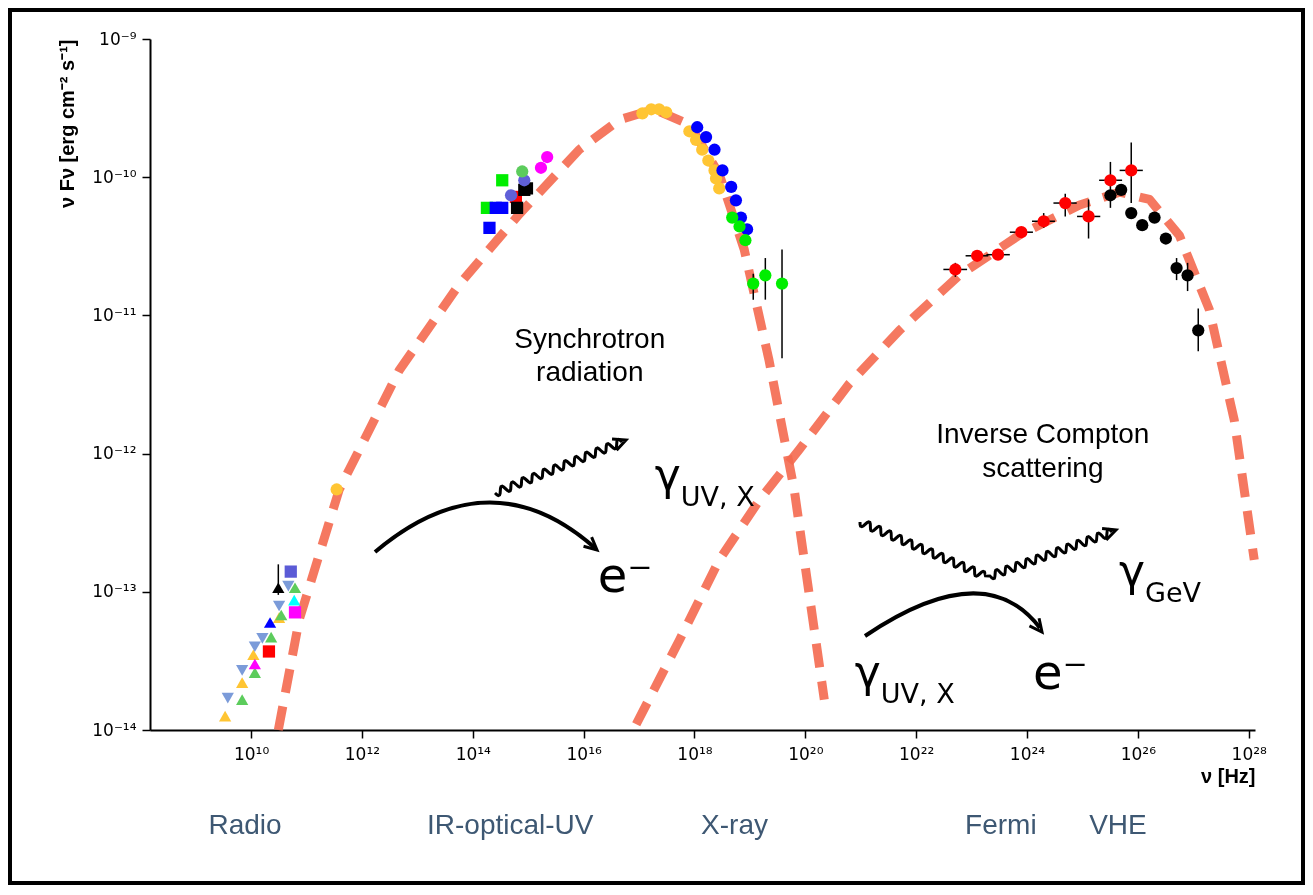 The image size is (1313, 895). What do you see at coordinates (590, 355) in the screenshot?
I see `annotation: Synchrotron radiation` at bounding box center [590, 355].